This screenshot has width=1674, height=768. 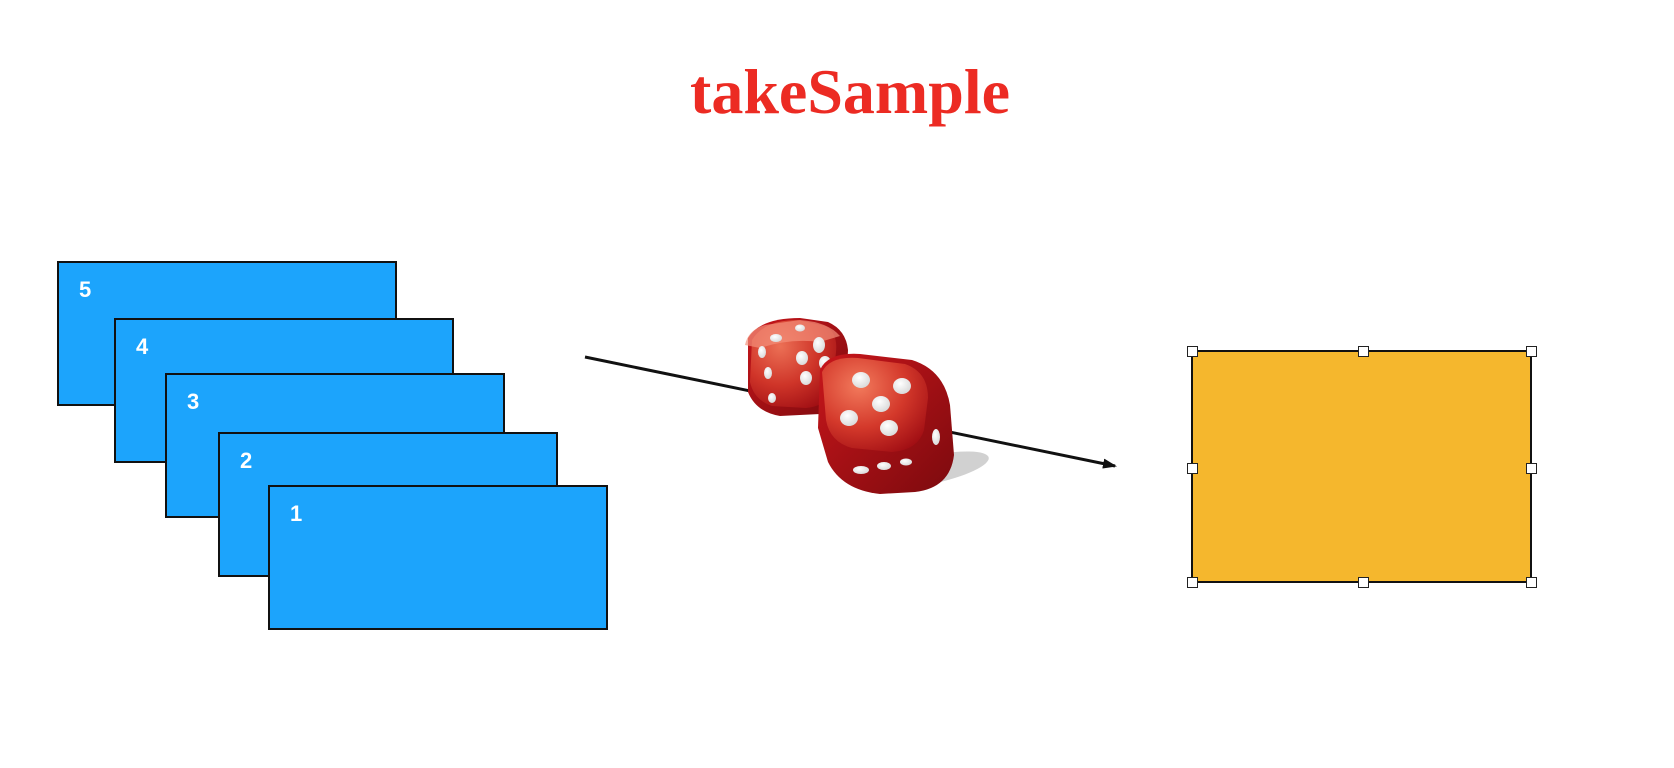 I want to click on partition-label-3: 3, so click(x=193, y=401).